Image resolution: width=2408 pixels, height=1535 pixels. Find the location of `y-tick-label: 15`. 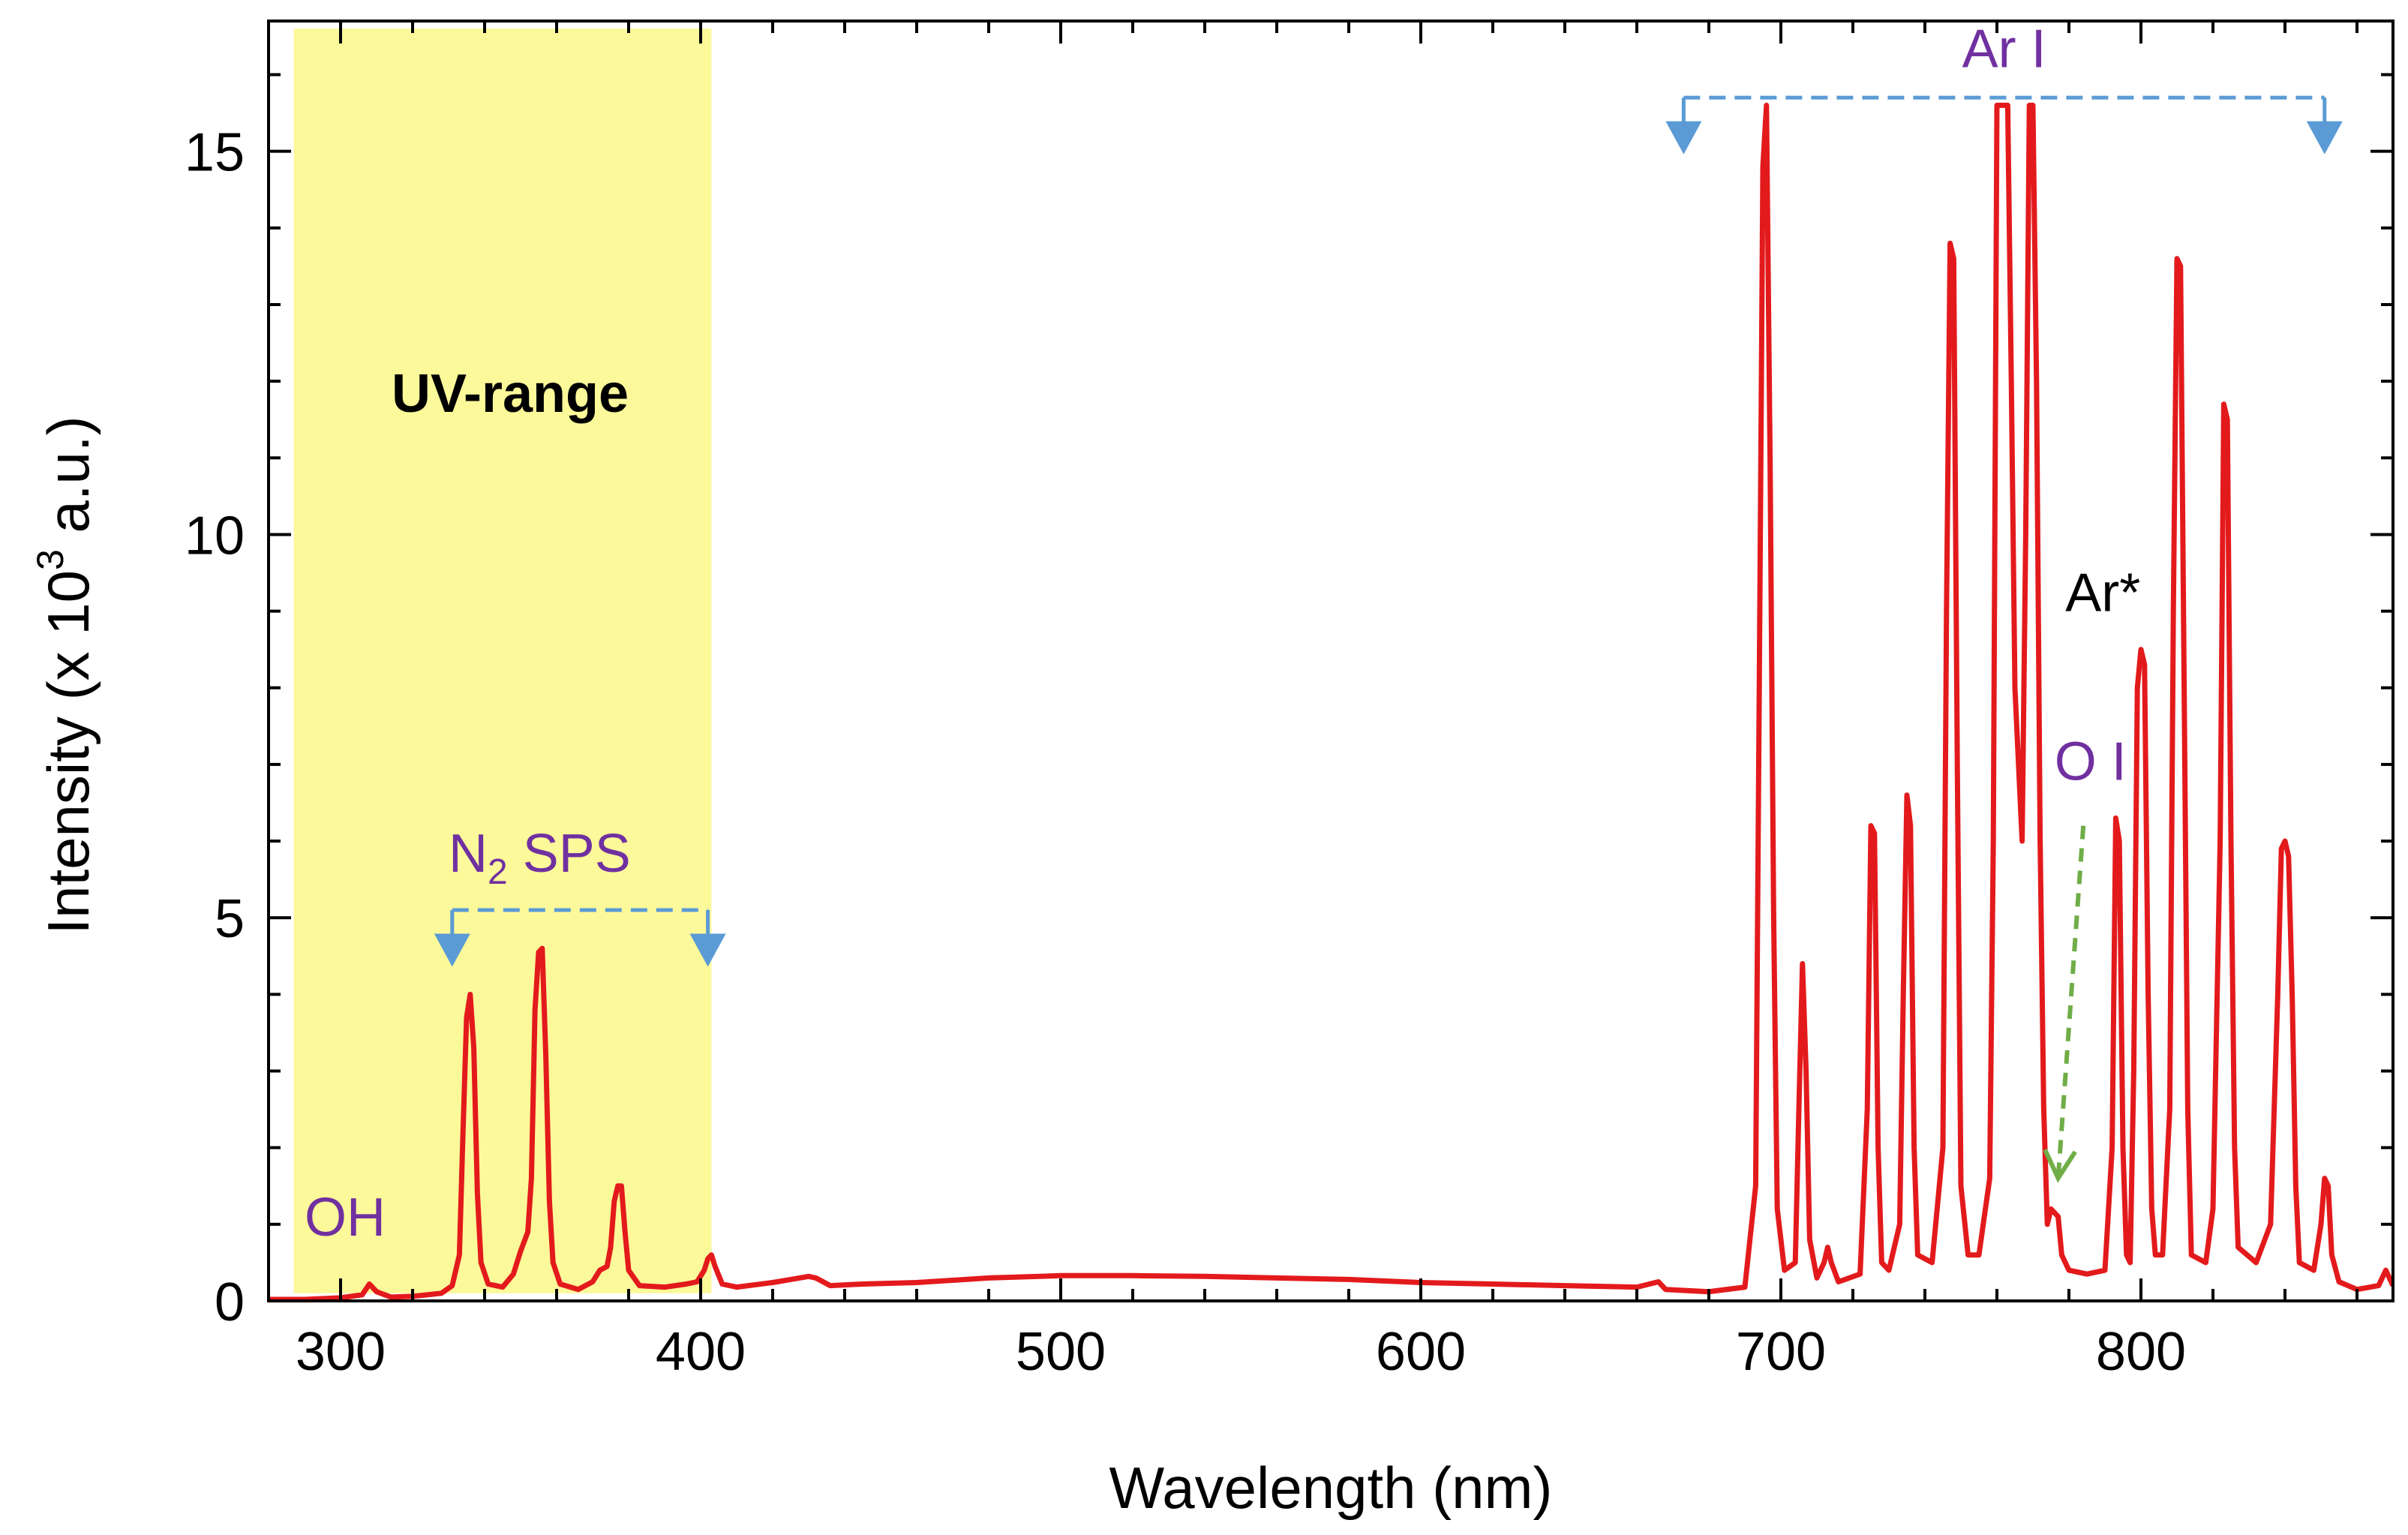

y-tick-label: 15 is located at coordinates (215, 153).